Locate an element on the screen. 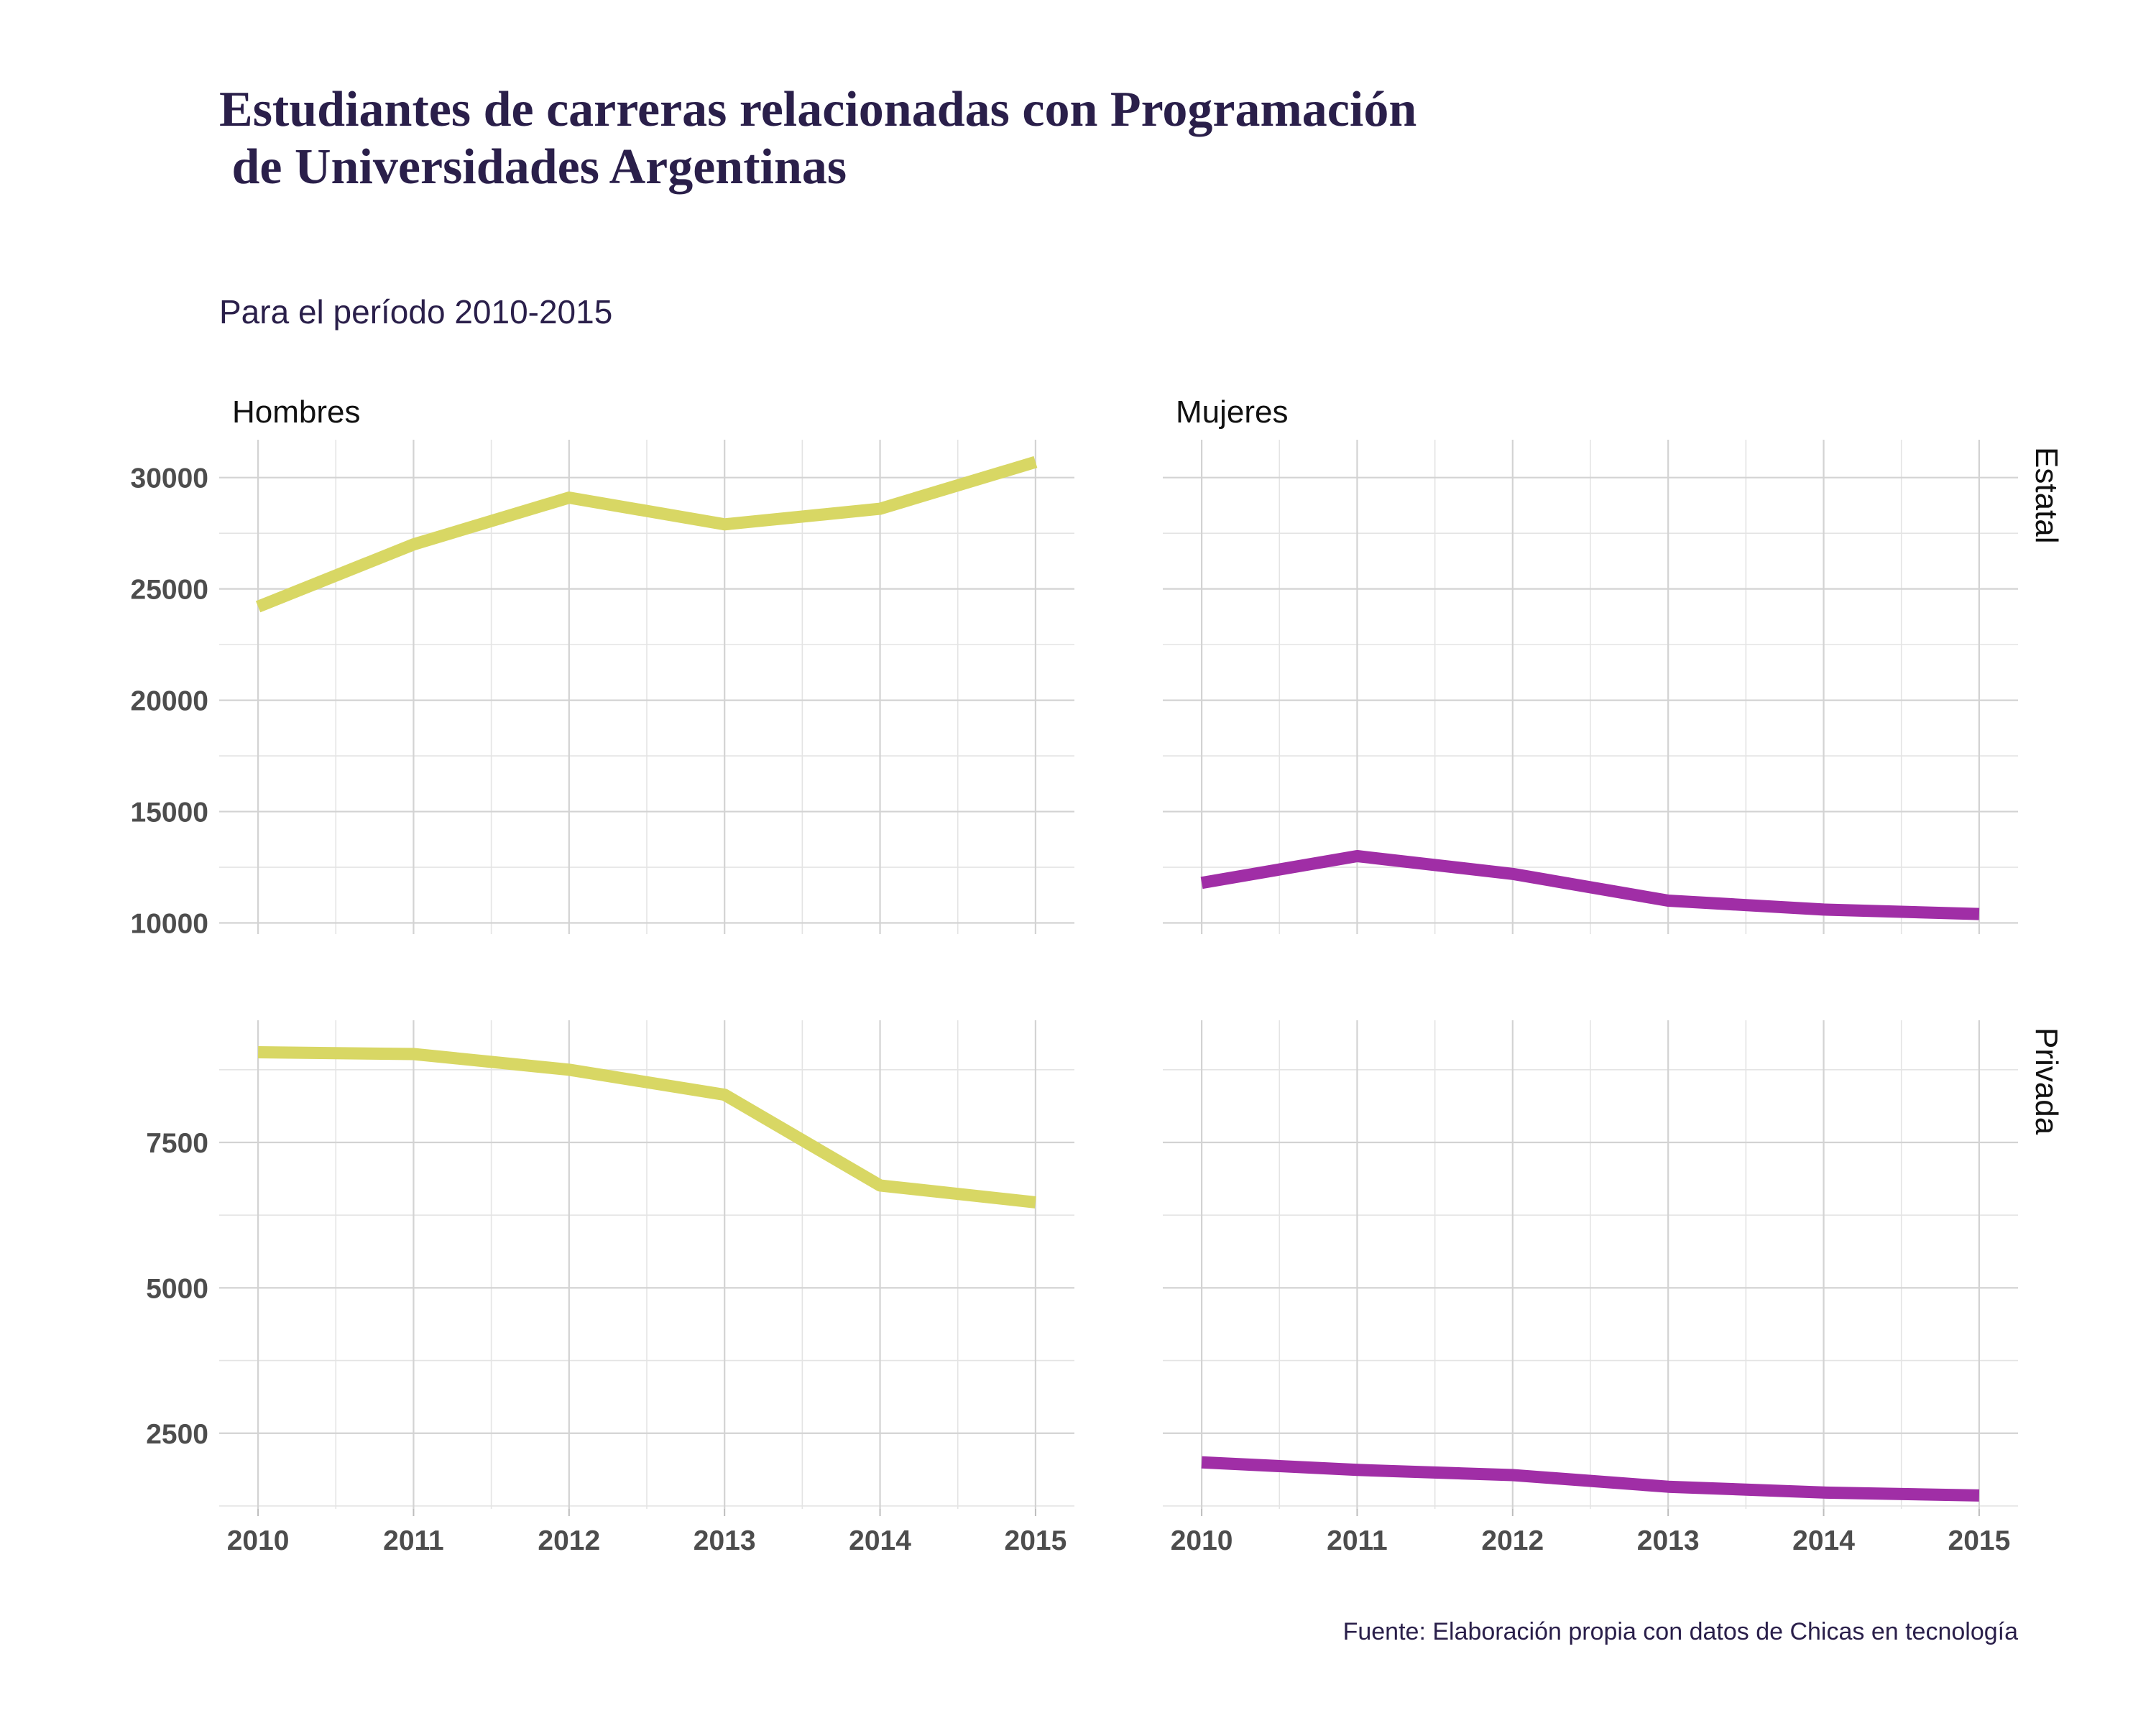  x-tick-label-mujeres: 2014 is located at coordinates (1824, 1541).